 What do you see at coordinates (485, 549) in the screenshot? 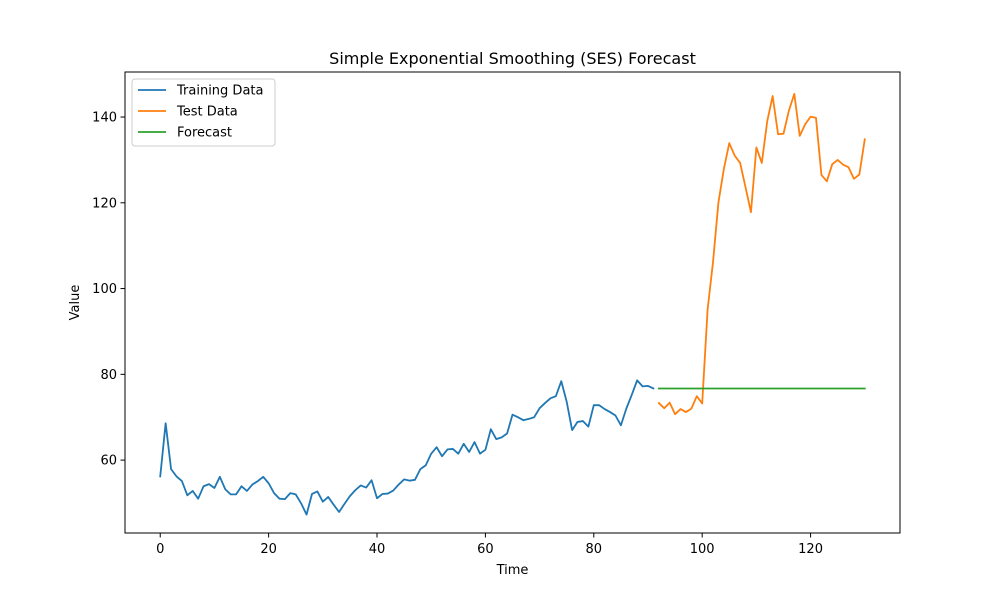
I see `x-tick-label: 60` at bounding box center [485, 549].